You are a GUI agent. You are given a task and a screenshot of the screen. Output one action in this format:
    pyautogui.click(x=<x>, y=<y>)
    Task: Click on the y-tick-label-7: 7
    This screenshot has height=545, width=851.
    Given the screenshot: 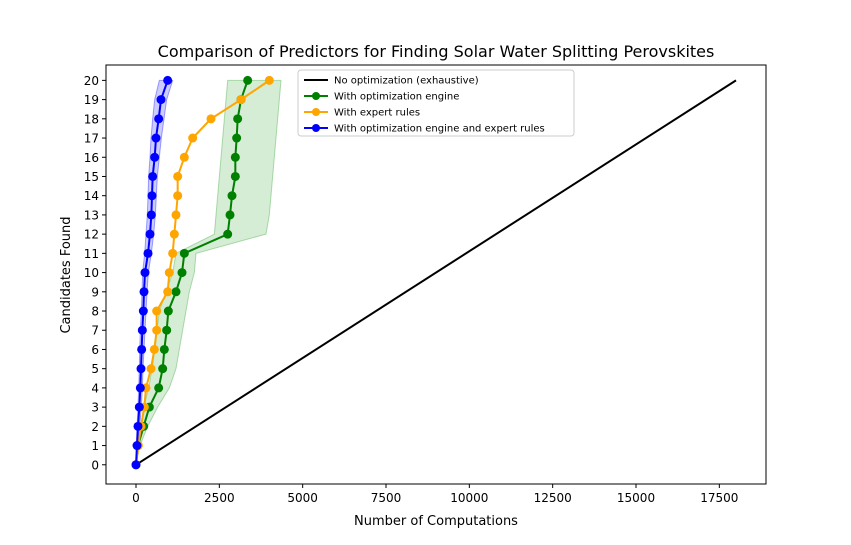 What is the action you would take?
    pyautogui.click(x=95, y=331)
    